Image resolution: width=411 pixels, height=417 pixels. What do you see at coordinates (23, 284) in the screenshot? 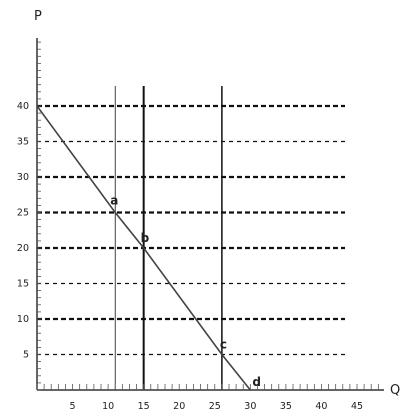
I see `y-tick-label: 15` at bounding box center [23, 284].